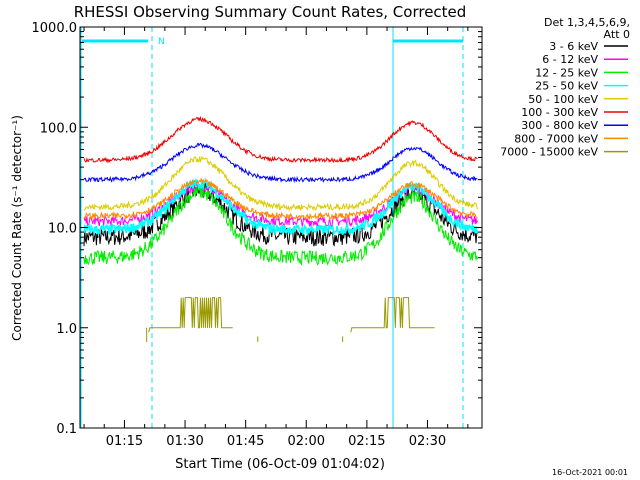 The height and width of the screenshot is (480, 640). I want to click on legend-label: 7000 - 15000 keV, so click(549, 152).